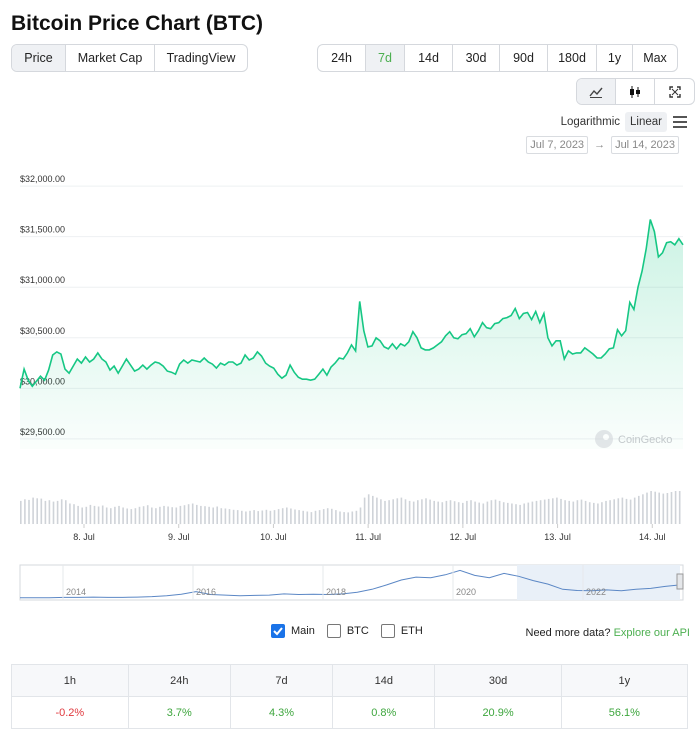 This screenshot has width=697, height=738. I want to click on fullscreen-button, so click(674, 91).